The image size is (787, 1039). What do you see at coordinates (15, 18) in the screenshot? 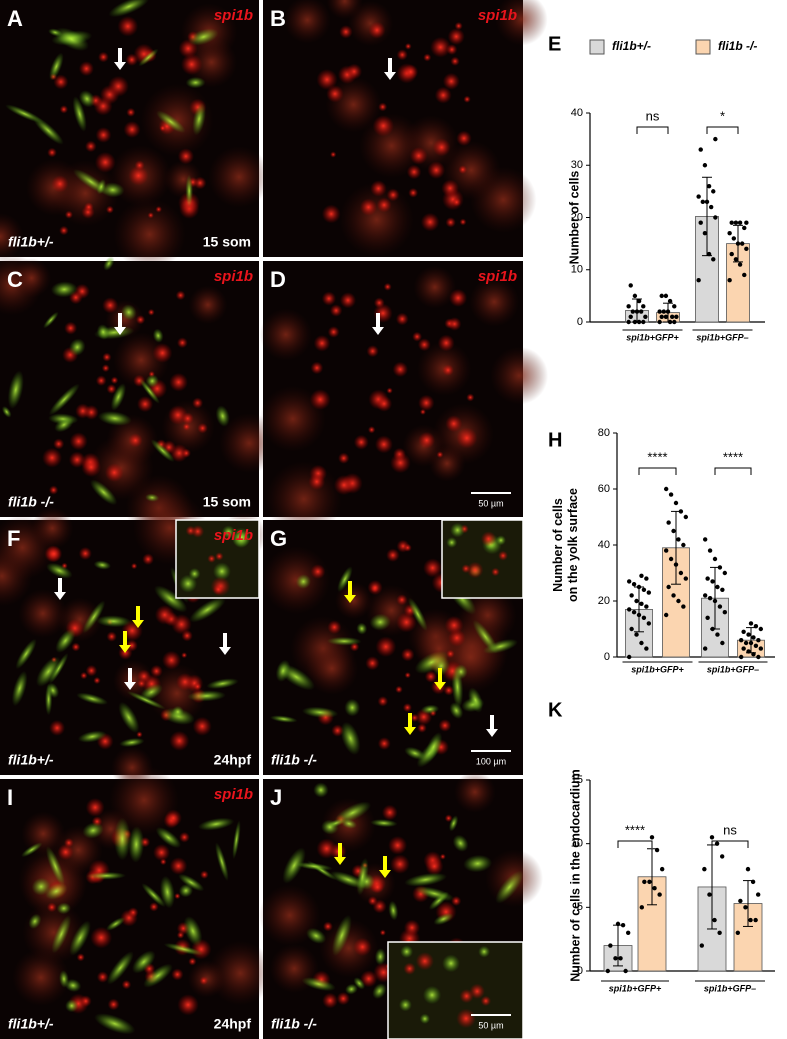
I see `panel-letter: A` at bounding box center [15, 18].